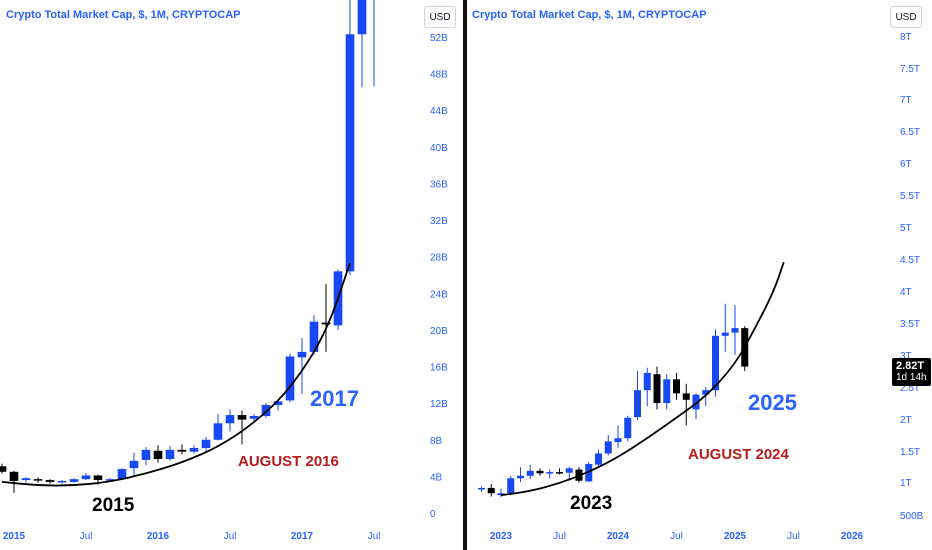  What do you see at coordinates (906, 164) in the screenshot?
I see `y-tick-label: 6T` at bounding box center [906, 164].